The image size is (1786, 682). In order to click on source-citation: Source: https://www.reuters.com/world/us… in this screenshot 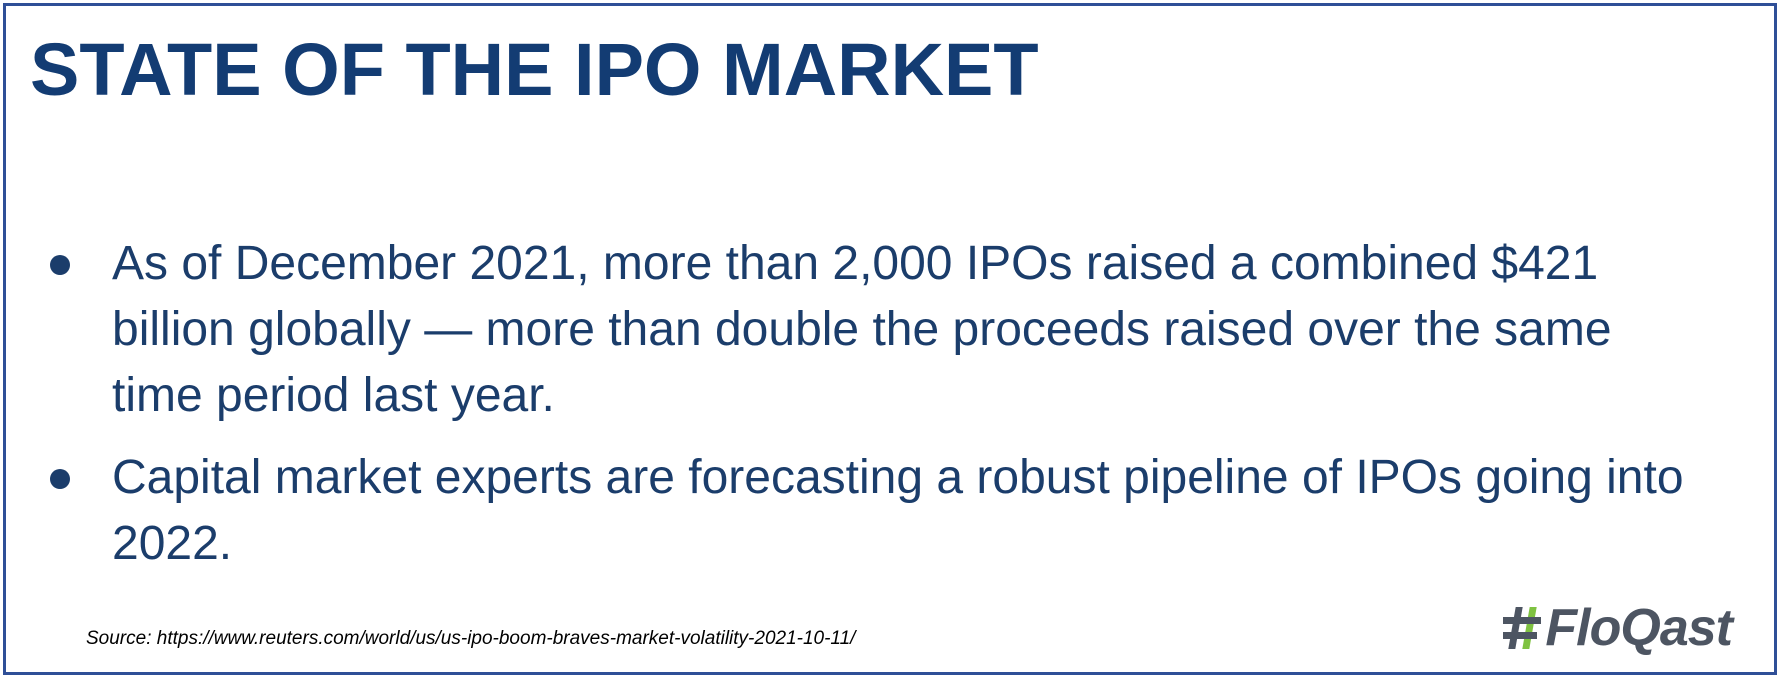, I will do `click(471, 638)`.